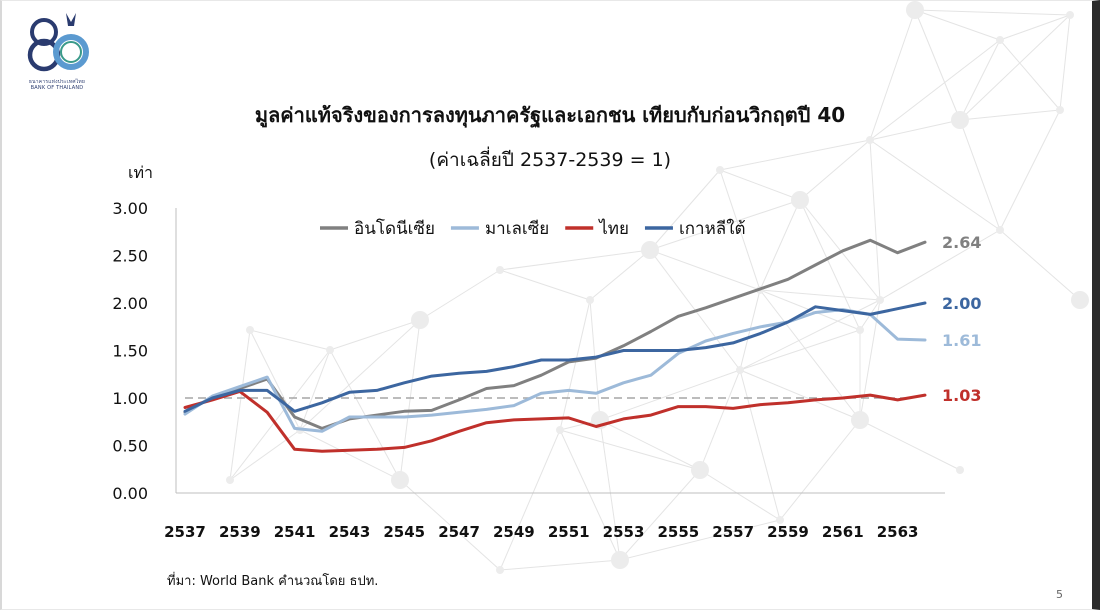  What do you see at coordinates (898, 532) in the screenshot?
I see `x-tick-label: 2563` at bounding box center [898, 532].